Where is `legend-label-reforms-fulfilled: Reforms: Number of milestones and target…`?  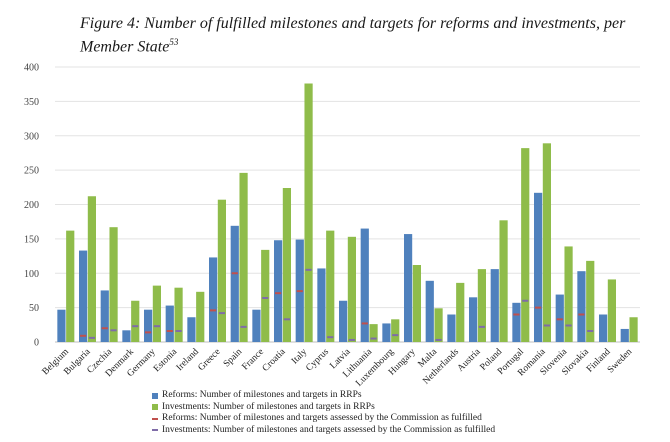
legend-label-reforms-fulfilled: Reforms: Number of milestones and target… is located at coordinates (322, 418).